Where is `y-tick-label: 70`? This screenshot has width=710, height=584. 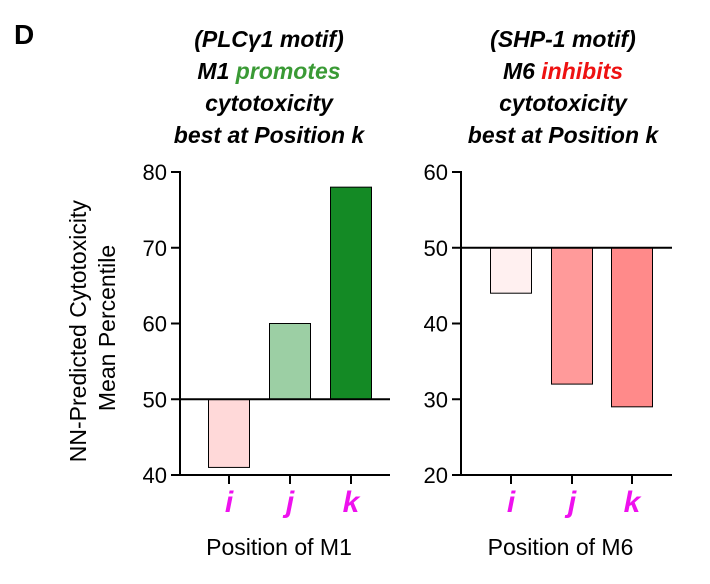 y-tick-label: 70 is located at coordinates (155, 248).